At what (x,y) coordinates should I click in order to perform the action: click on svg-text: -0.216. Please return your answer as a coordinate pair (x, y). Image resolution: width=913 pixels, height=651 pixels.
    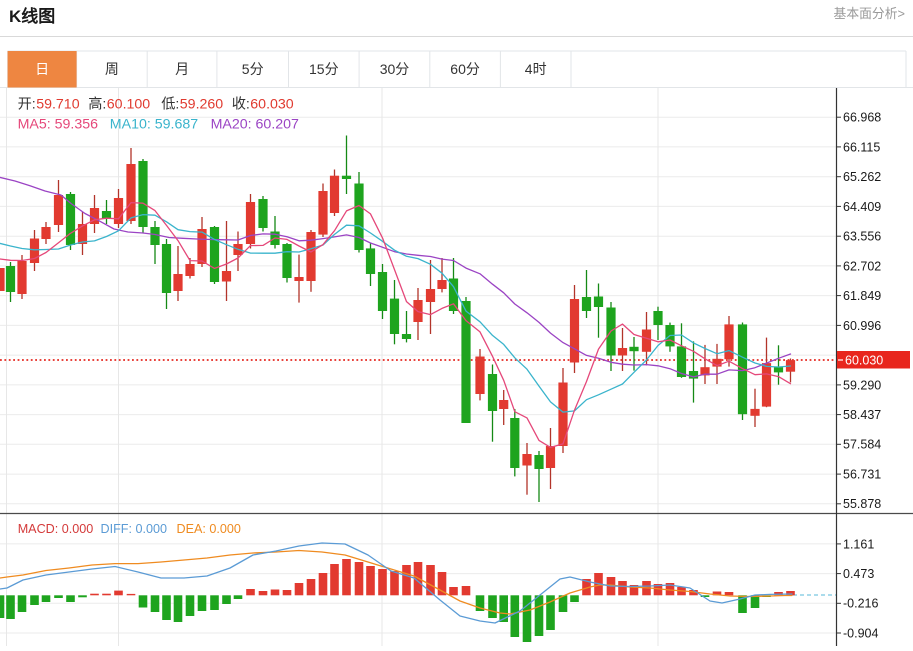
    Looking at the image, I should click on (860, 604).